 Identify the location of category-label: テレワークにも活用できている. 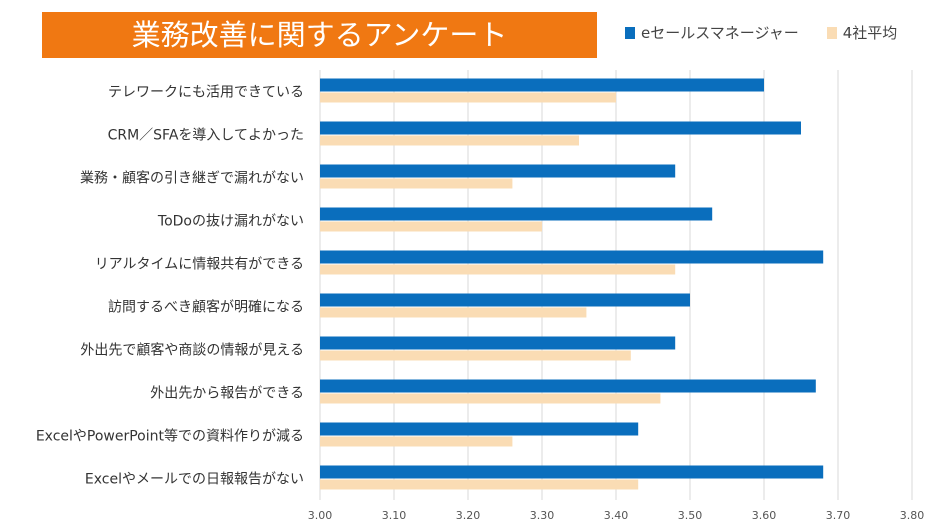
(206, 93).